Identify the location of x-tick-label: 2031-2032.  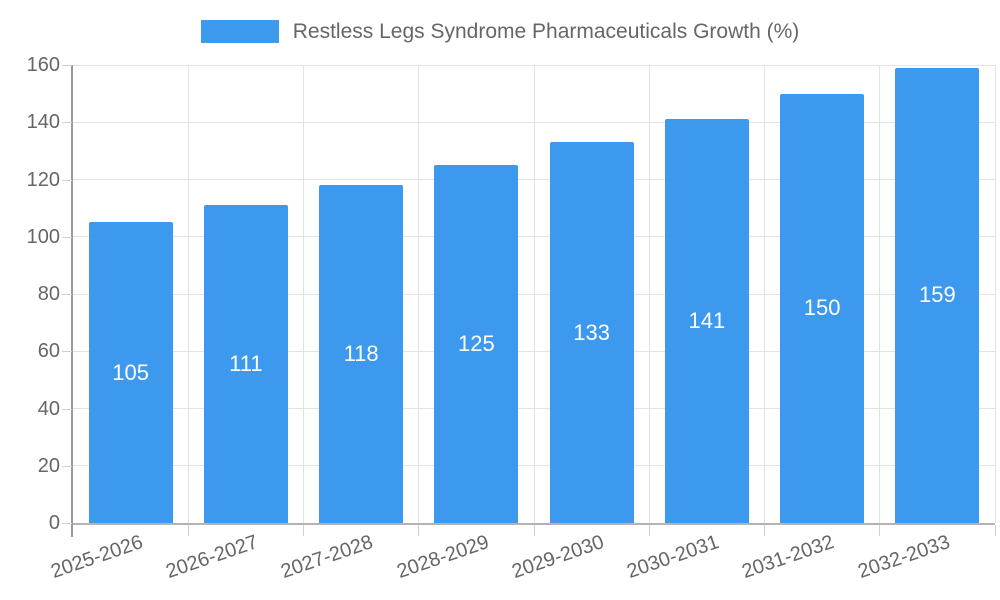
(788, 557).